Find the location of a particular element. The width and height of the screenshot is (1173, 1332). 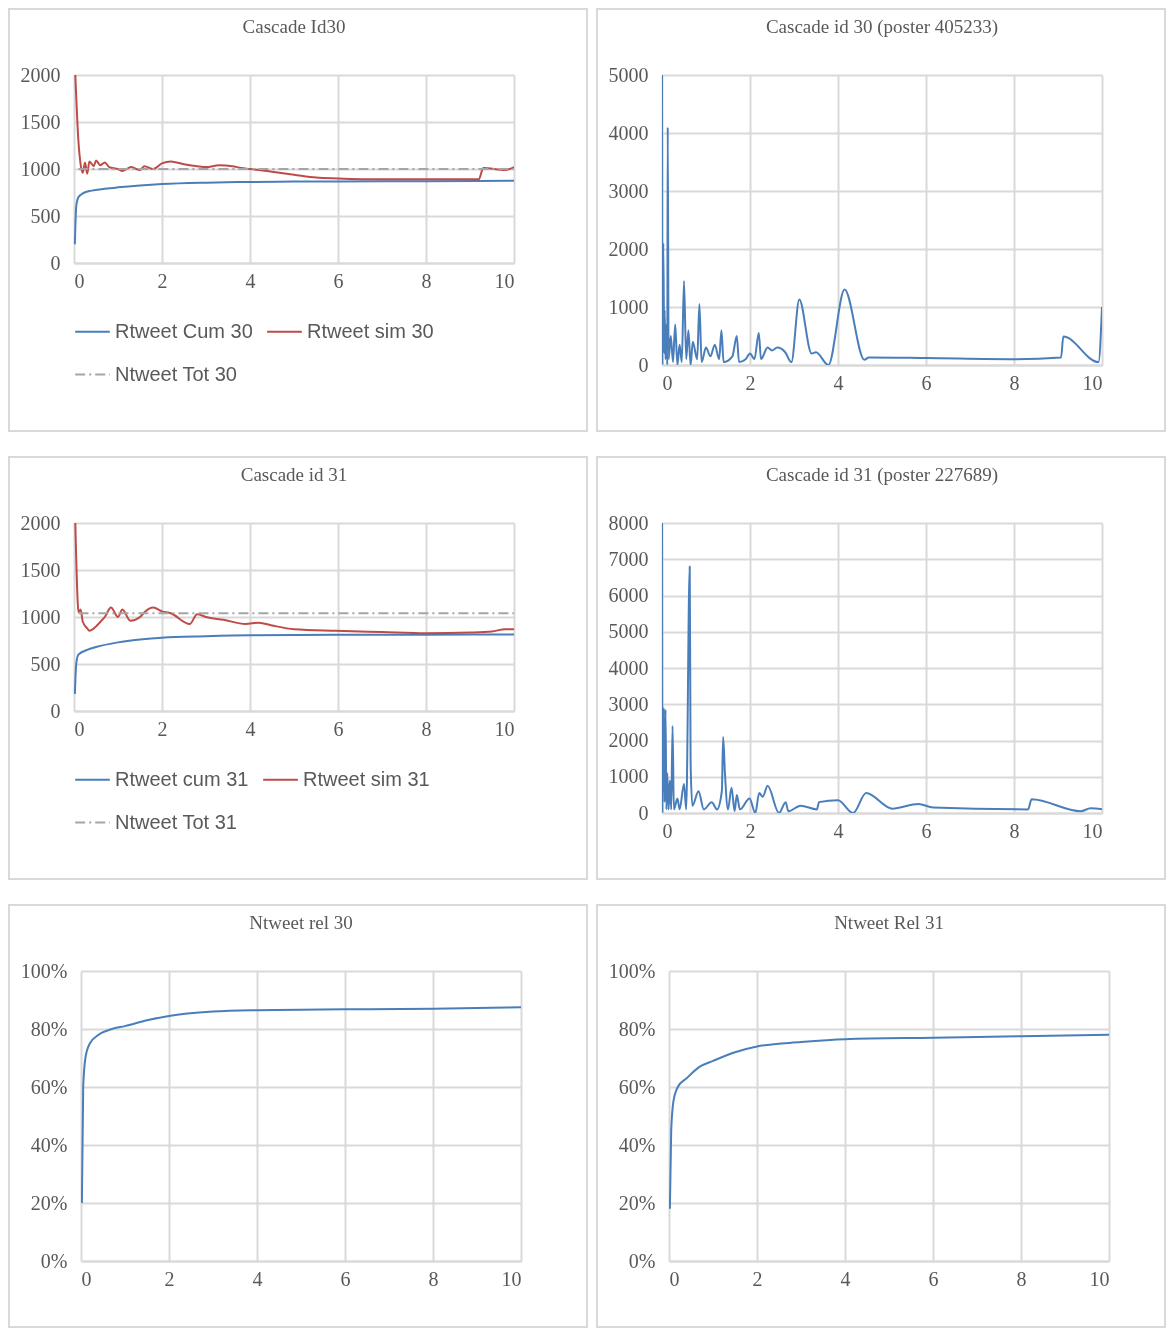

y-tick-label: 8000 is located at coordinates (628, 522).